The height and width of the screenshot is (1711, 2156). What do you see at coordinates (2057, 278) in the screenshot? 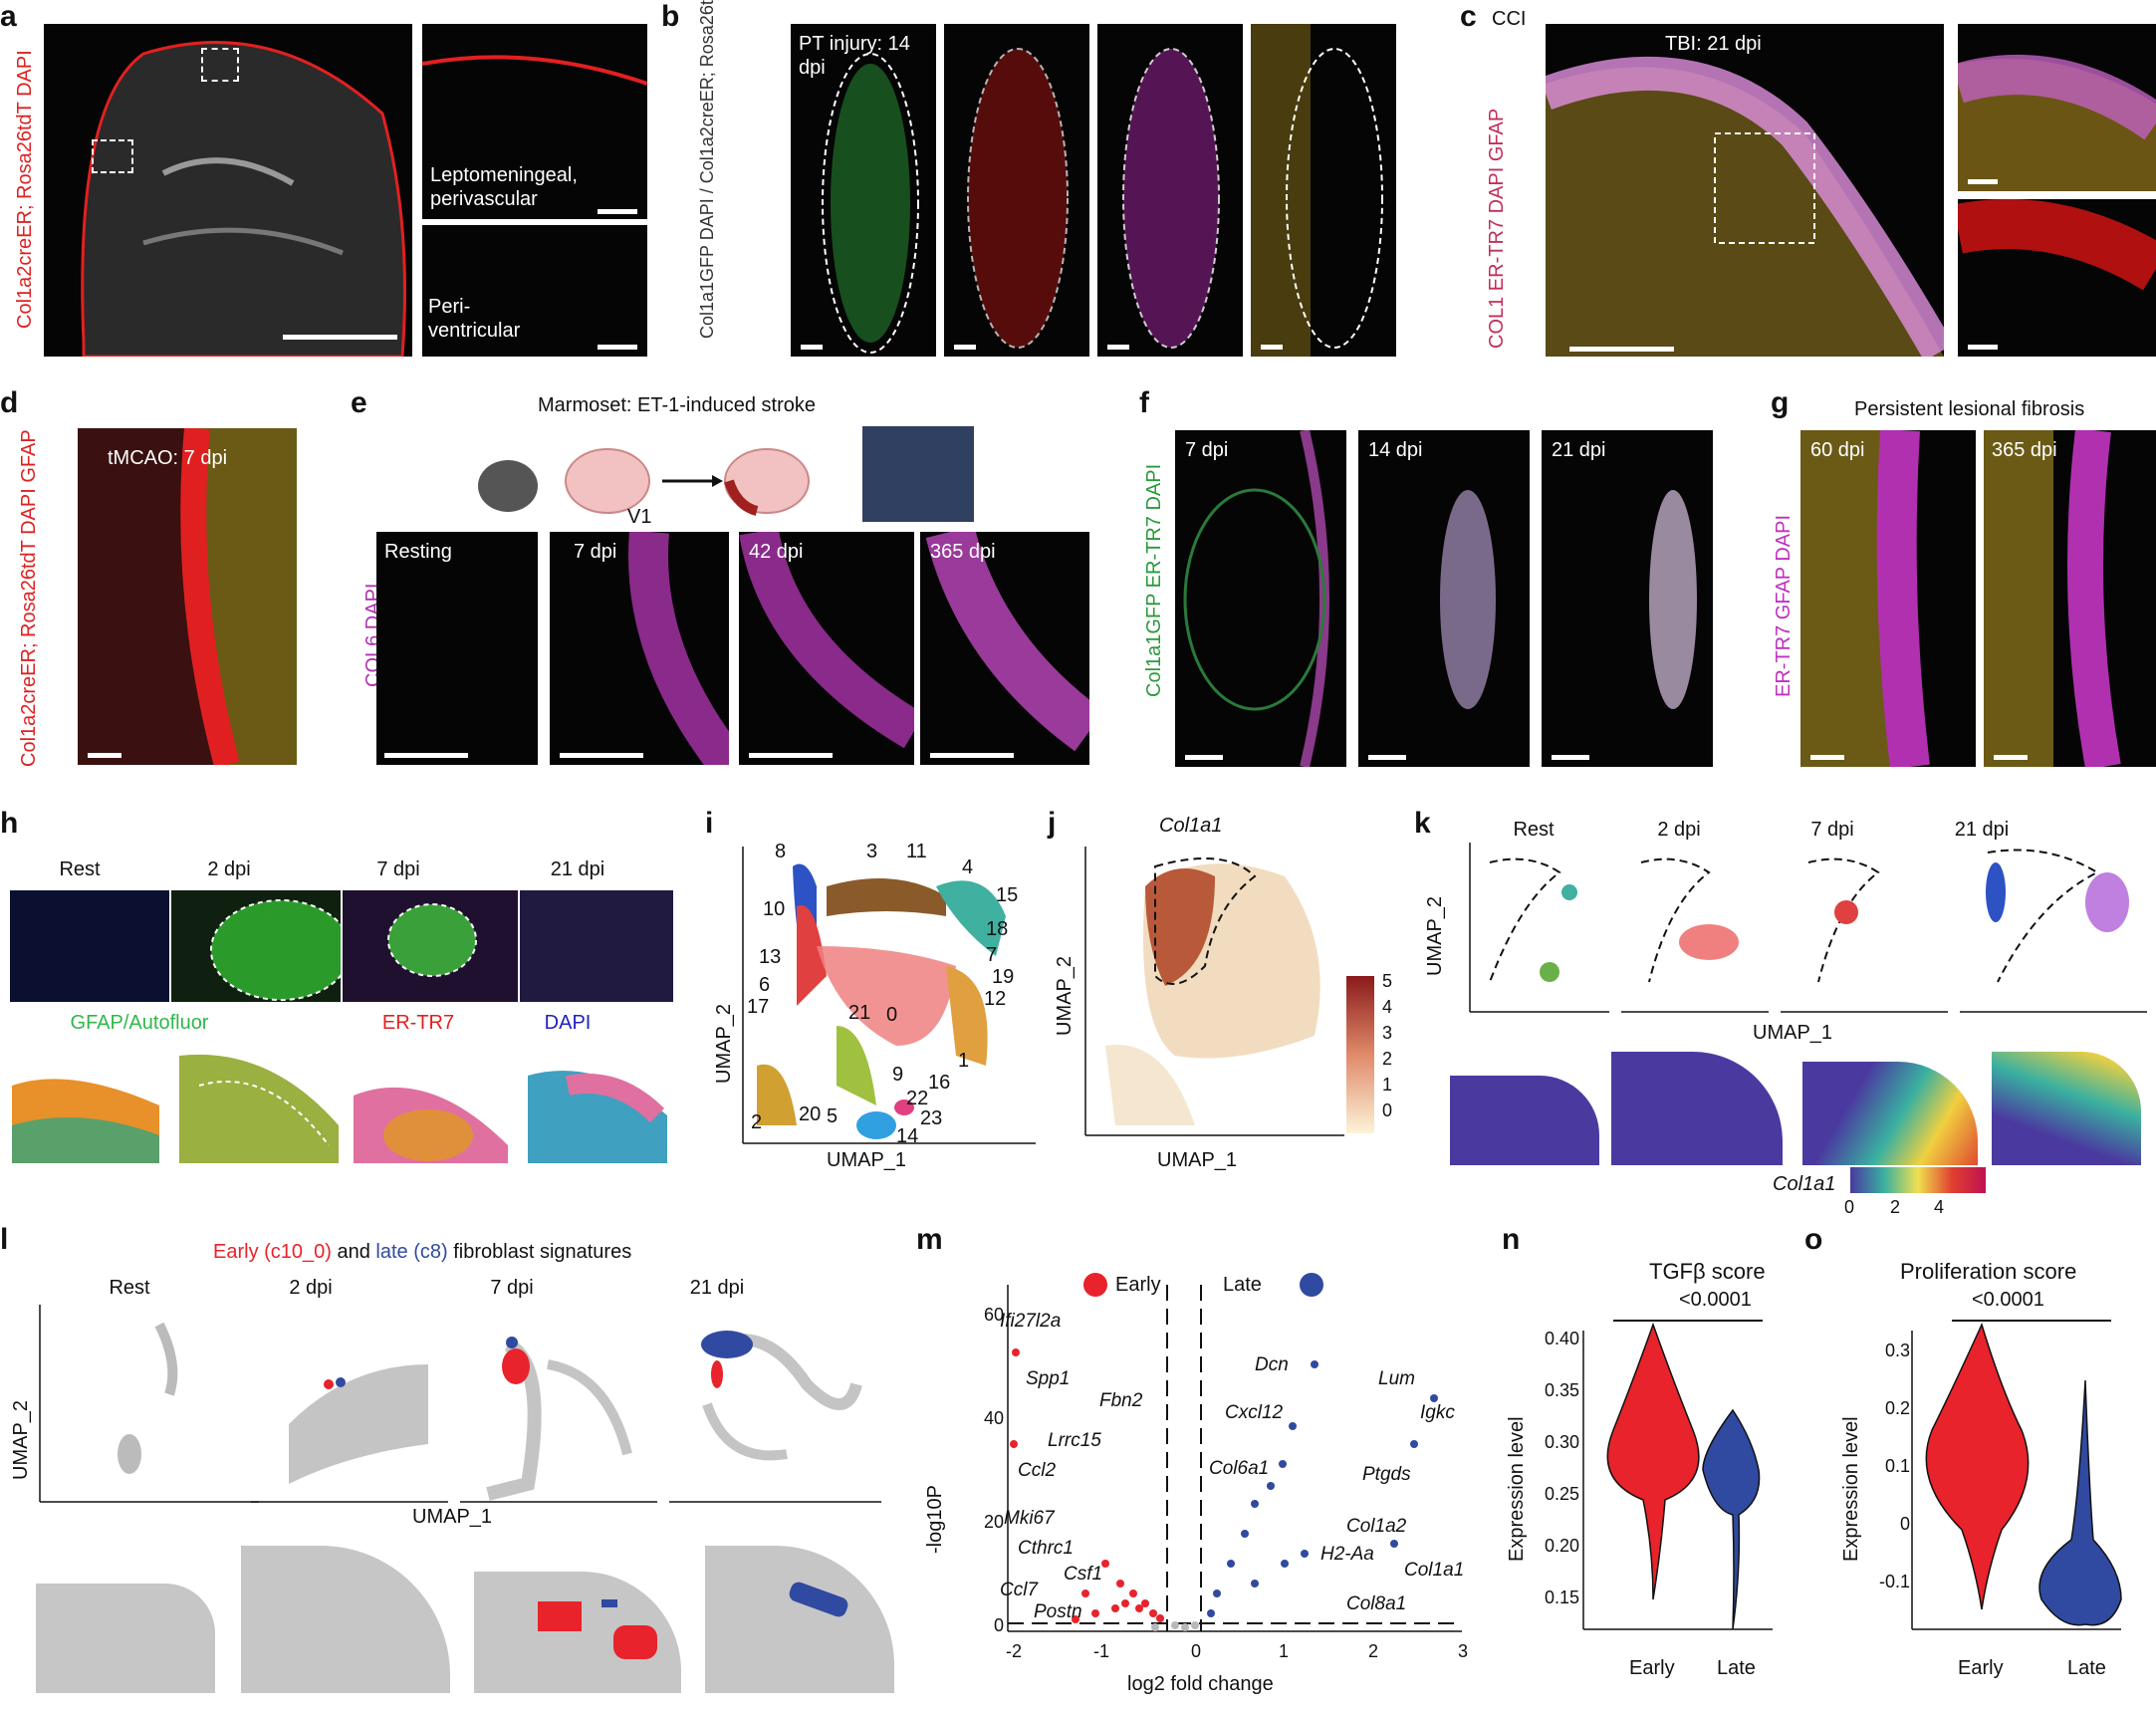
I see `c-inset-bottom` at bounding box center [2057, 278].